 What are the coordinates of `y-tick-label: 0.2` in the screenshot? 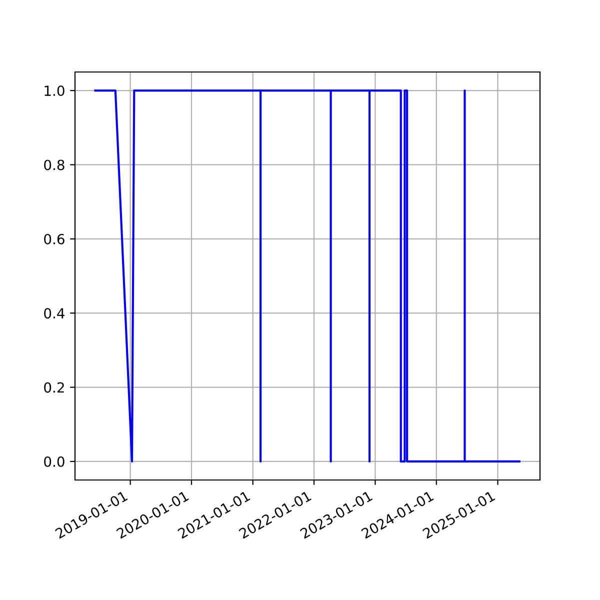 It's located at (54, 387).